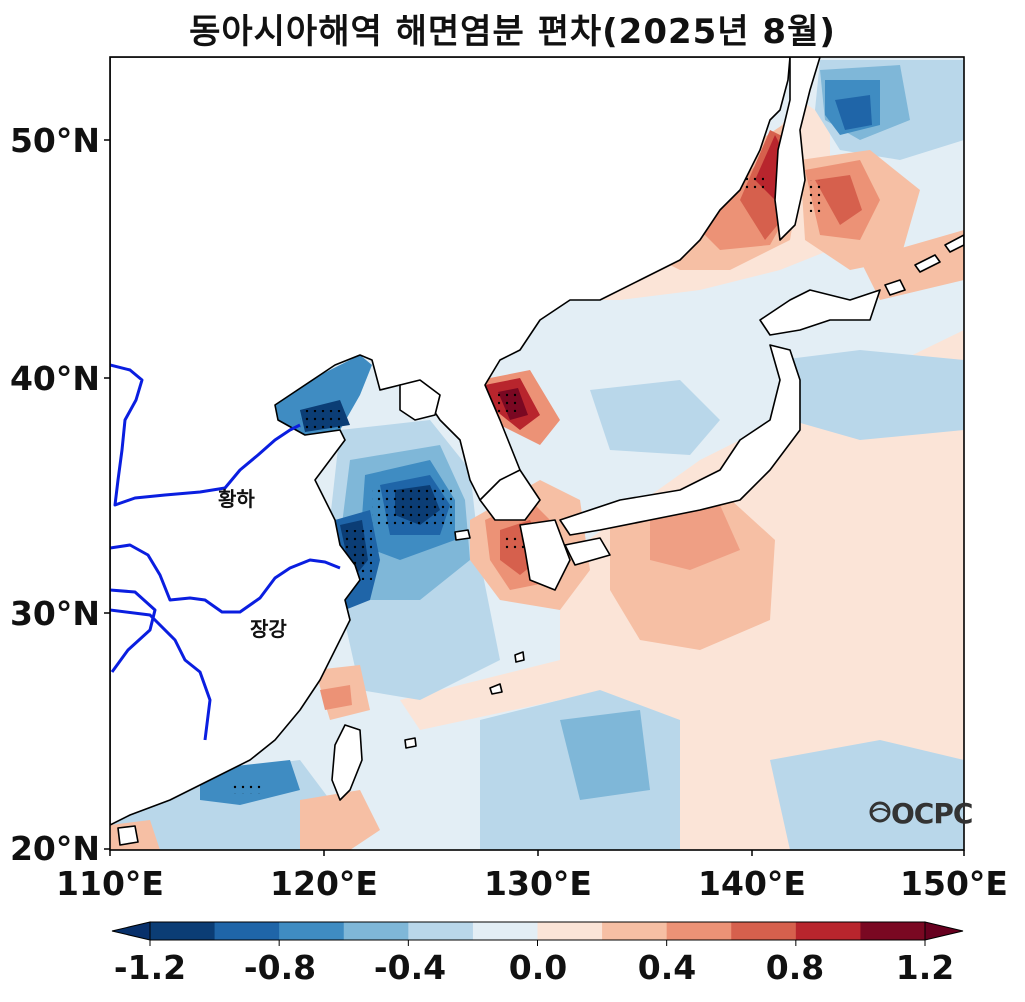 This screenshot has width=1025, height=1002. What do you see at coordinates (410, 967) in the screenshot?
I see `colorbar-tick-label-n0.4: -0.4` at bounding box center [410, 967].